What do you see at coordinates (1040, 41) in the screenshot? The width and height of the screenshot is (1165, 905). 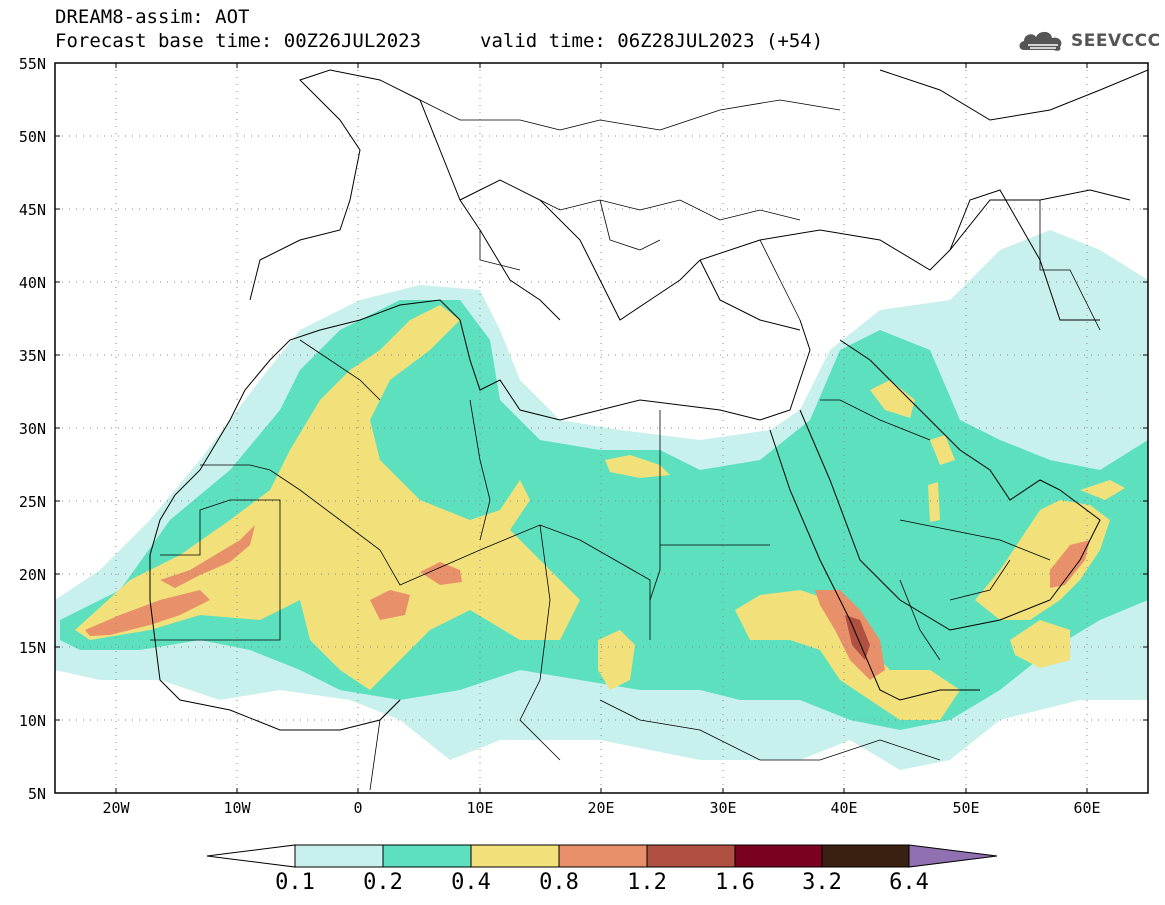 I see `cloud-icon` at bounding box center [1040, 41].